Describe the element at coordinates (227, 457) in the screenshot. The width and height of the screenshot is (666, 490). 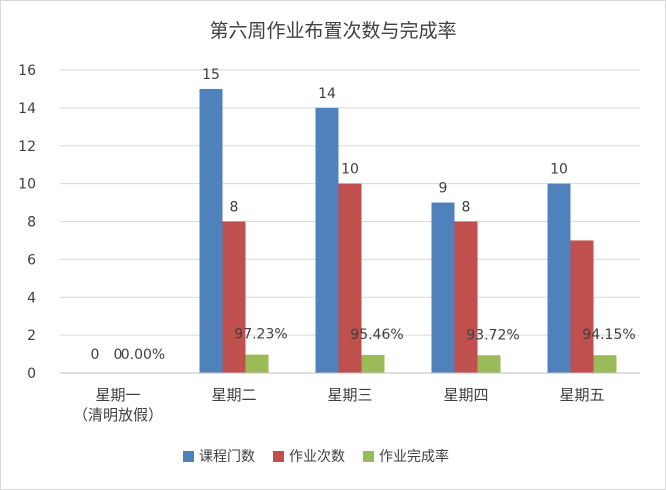
I see `legend-label: 课程门数` at that location.